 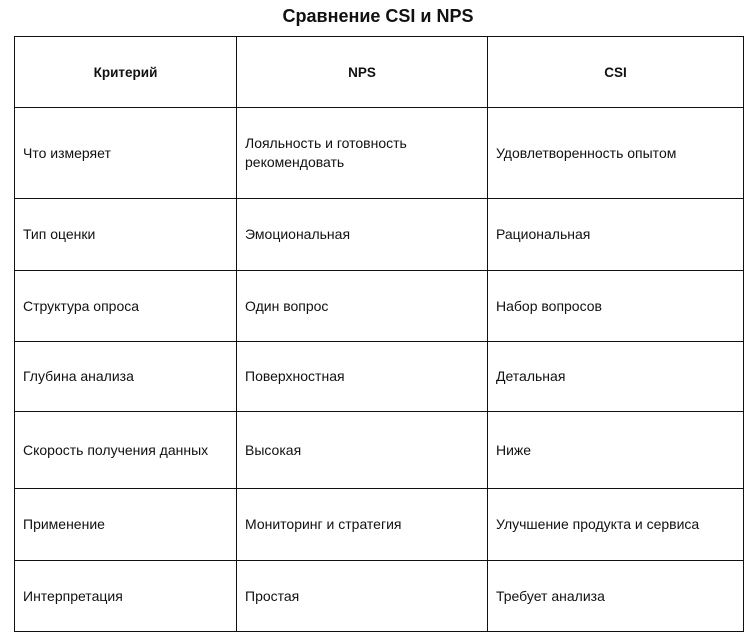 What do you see at coordinates (362, 524) in the screenshot?
I see `cell-nps: Мониторинг и стратегия` at bounding box center [362, 524].